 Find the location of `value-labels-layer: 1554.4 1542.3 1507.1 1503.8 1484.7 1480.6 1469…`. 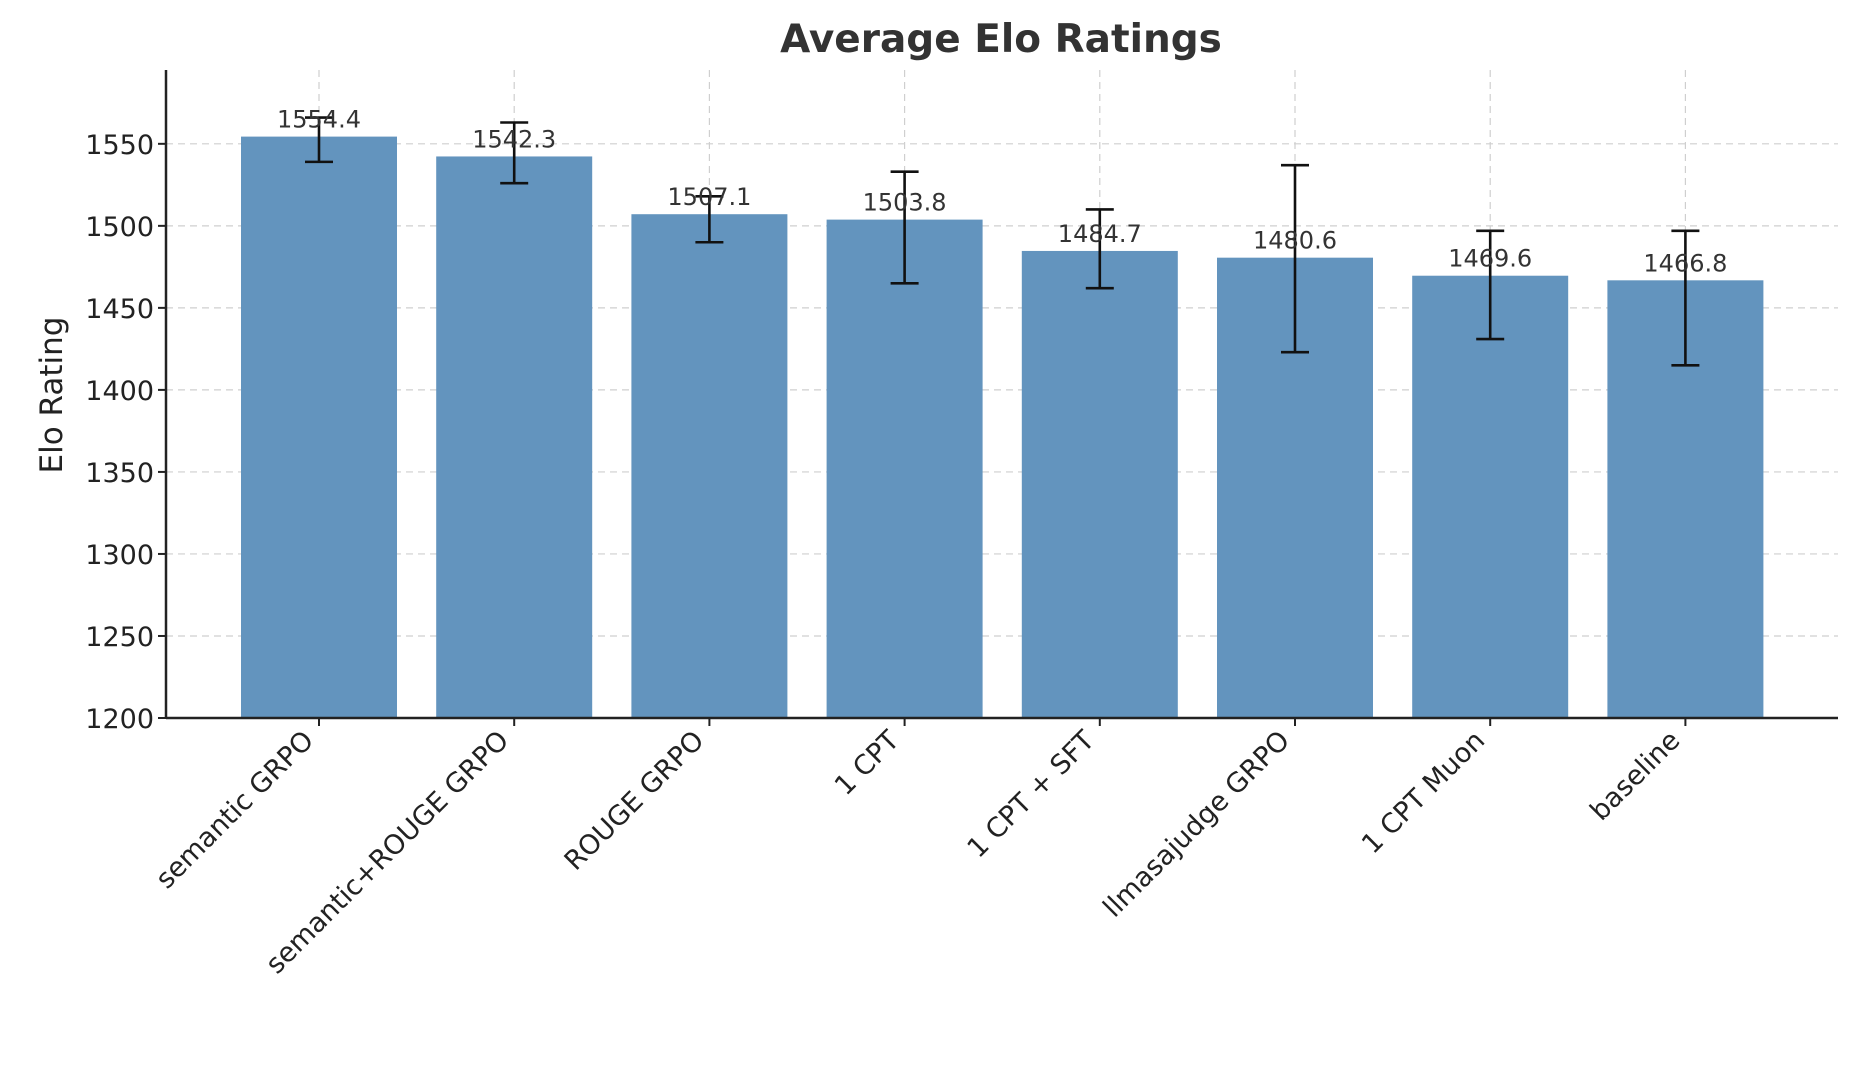

value-labels-layer: 1554.4 1542.3 1507.1 1503.8 1484.7 1480.6 1469… is located at coordinates (1002, 192).